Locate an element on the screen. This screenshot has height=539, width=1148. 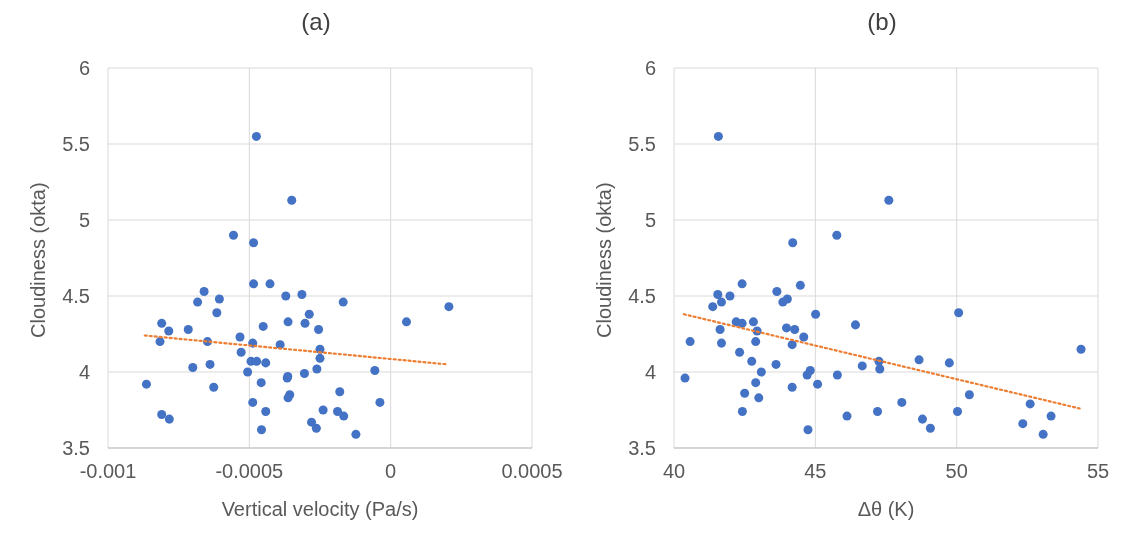
x-tick-label: 45 is located at coordinates (815, 471).